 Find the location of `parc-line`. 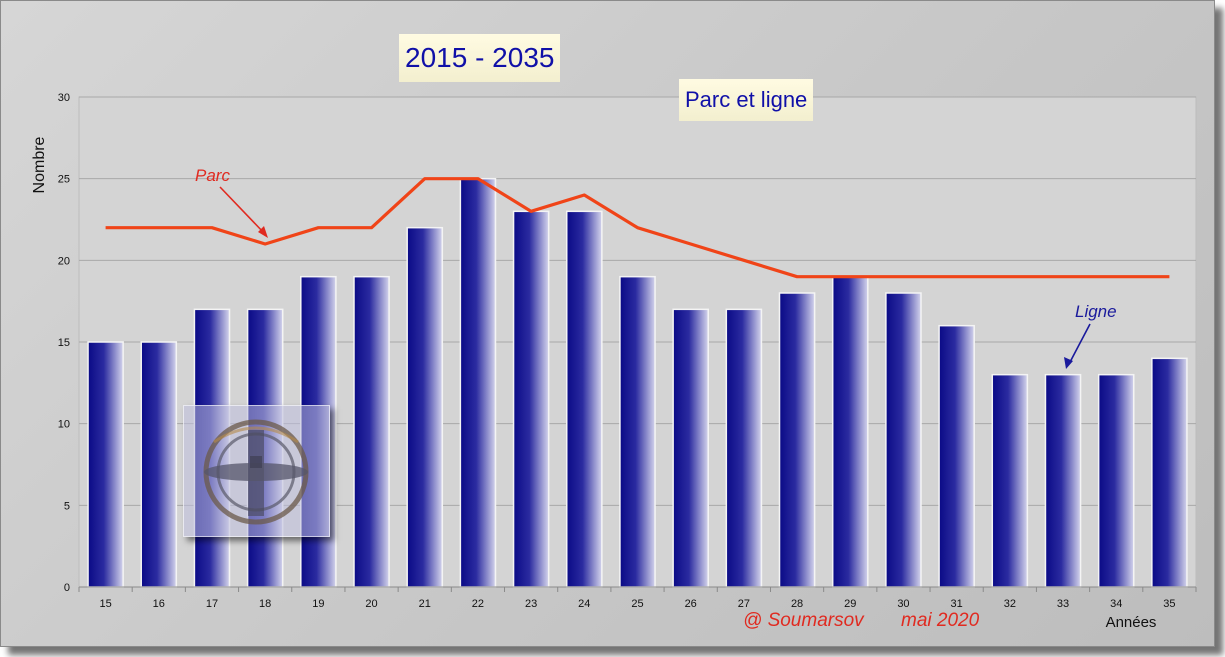

parc-line is located at coordinates (637, 228).